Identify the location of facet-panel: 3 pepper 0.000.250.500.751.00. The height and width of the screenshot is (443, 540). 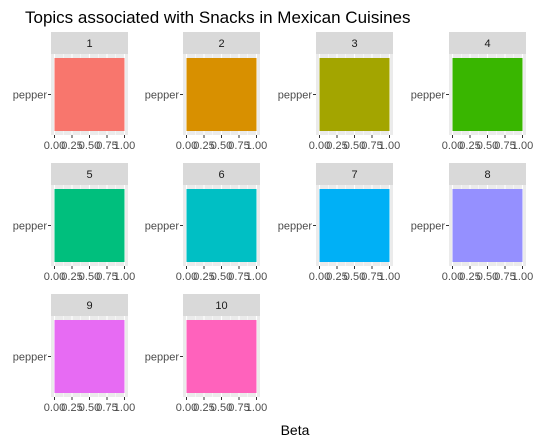
(339, 92).